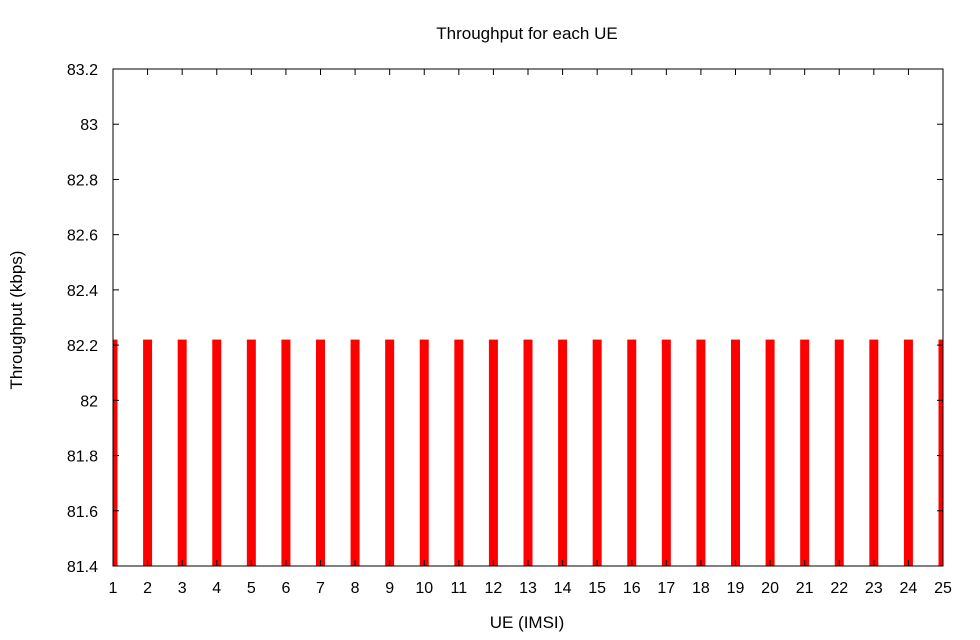  I want to click on x-tick-label: 19, so click(736, 588).